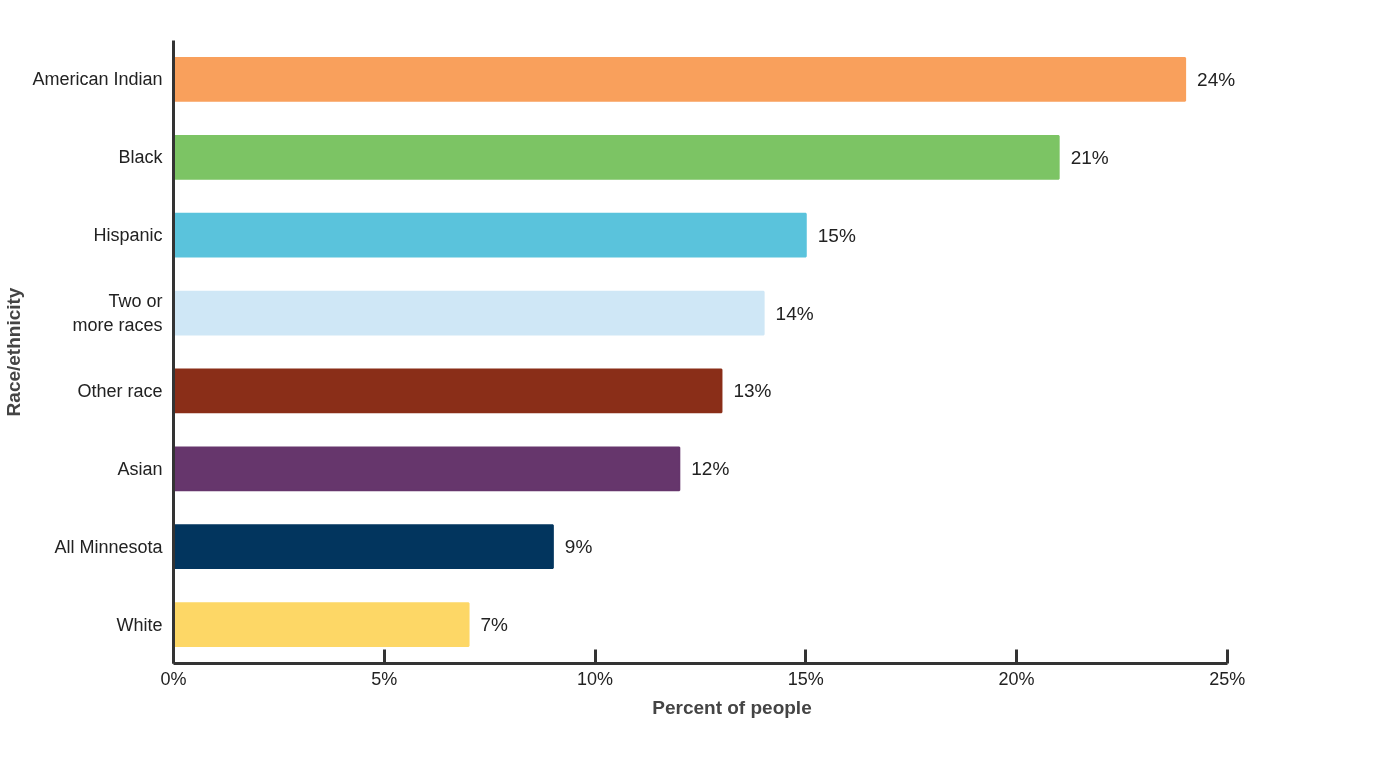 The height and width of the screenshot is (763, 1381). I want to click on data-label: 14%, so click(794, 313).